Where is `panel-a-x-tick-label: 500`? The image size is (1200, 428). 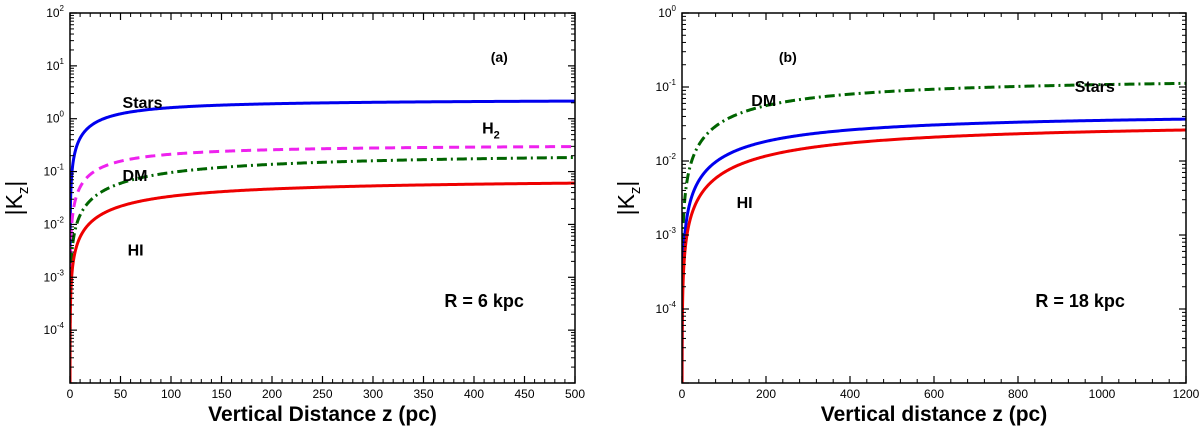
panel-a-x-tick-label: 500 is located at coordinates (575, 394).